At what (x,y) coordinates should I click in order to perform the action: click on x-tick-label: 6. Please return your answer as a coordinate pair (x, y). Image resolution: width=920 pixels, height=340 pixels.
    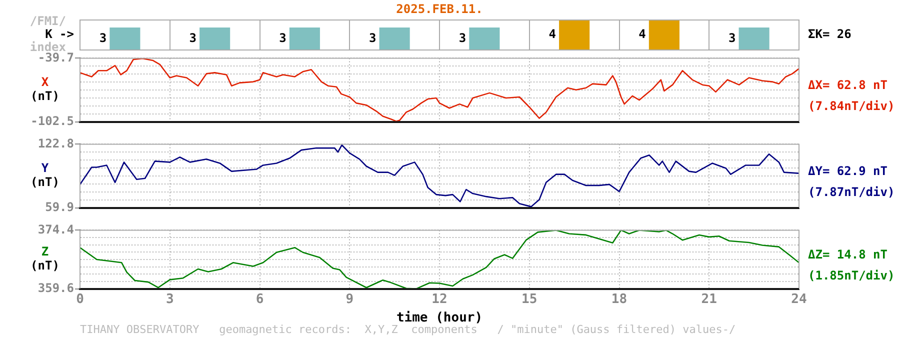
    Looking at the image, I should click on (260, 299).